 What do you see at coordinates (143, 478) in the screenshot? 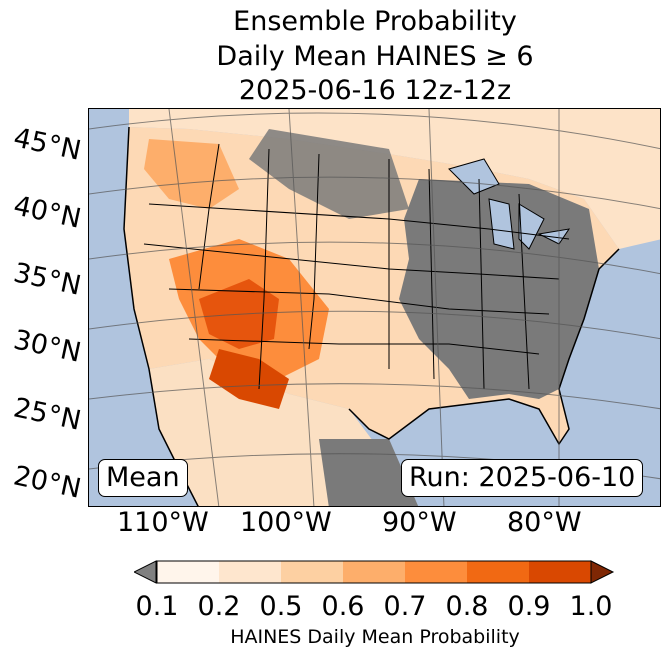
I see `mean-label: Mean` at bounding box center [143, 478].